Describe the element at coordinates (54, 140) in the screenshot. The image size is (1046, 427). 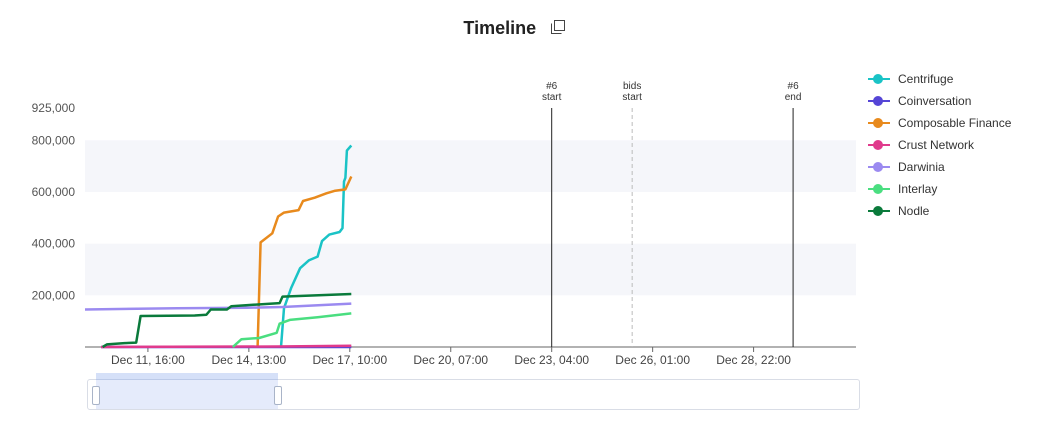
I see `y-tick-label: 800,000` at that location.